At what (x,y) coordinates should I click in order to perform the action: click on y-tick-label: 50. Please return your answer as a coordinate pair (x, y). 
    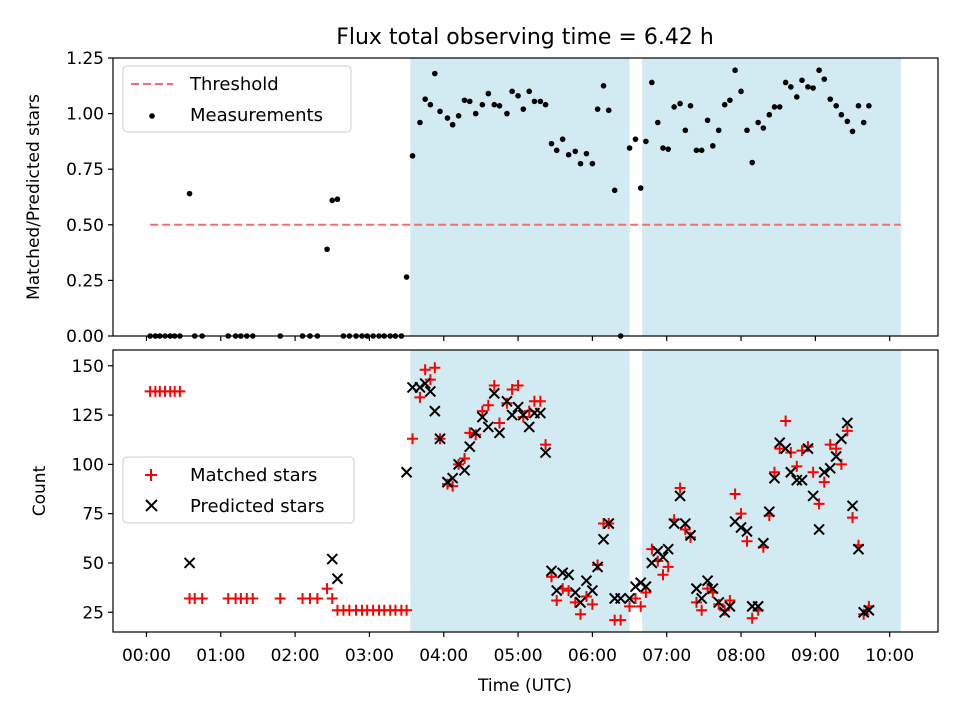
    Looking at the image, I should click on (93, 564).